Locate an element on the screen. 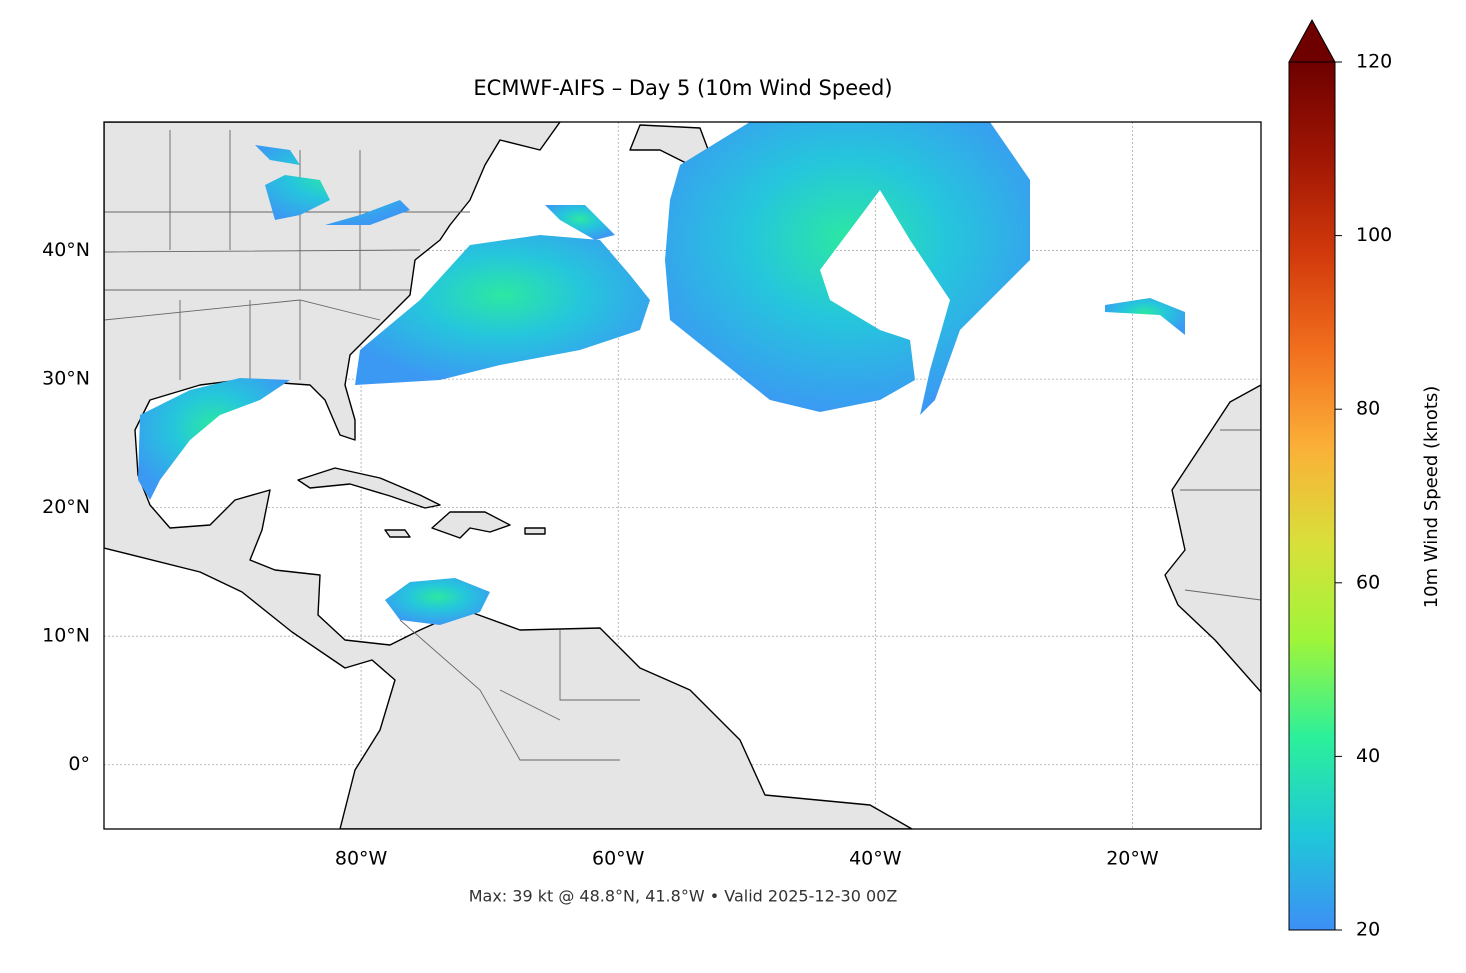  colorbar-tick-label: 120 is located at coordinates (1374, 62).